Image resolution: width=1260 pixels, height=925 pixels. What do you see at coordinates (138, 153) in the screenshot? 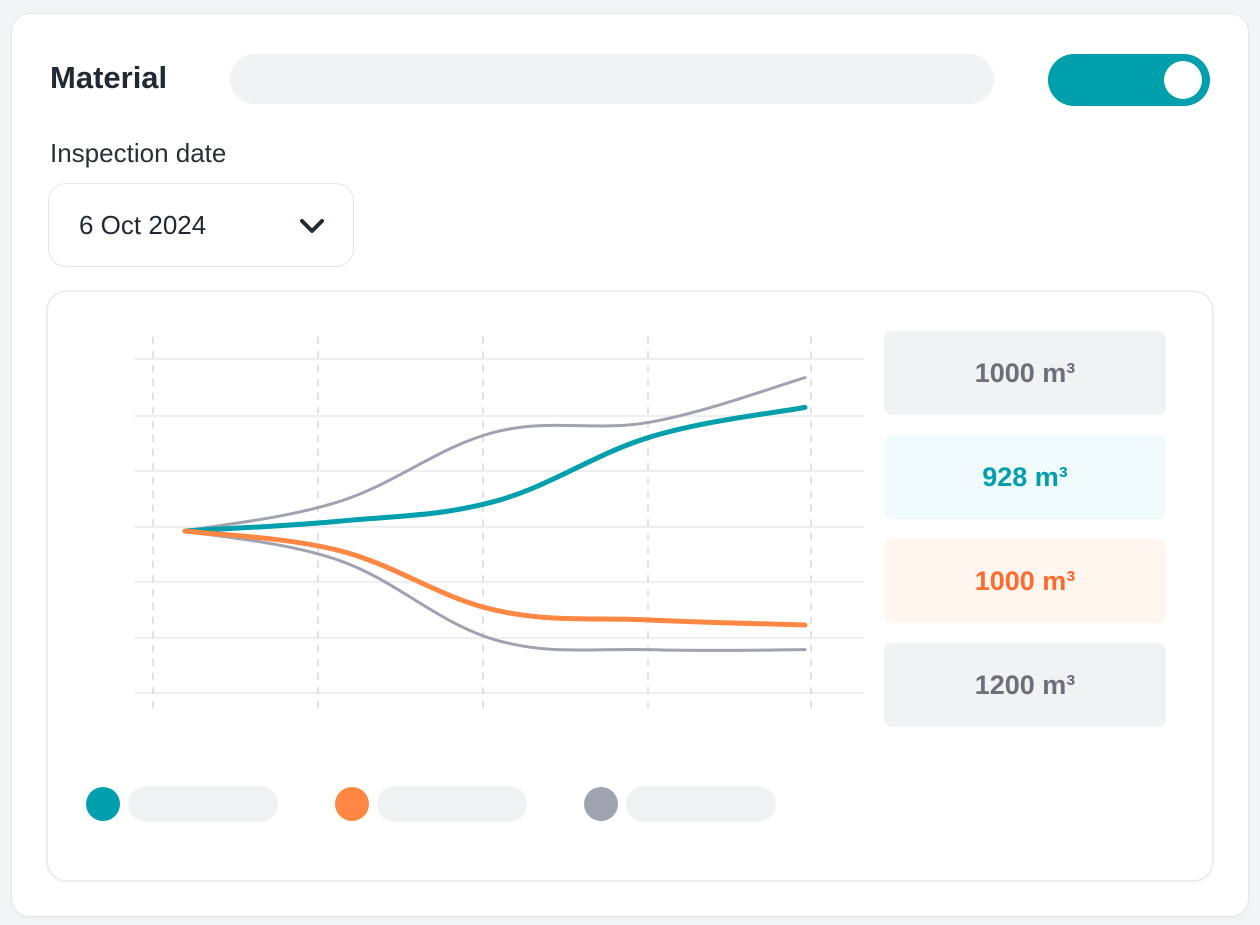
I see `inspection-date-label: Inspection date` at bounding box center [138, 153].